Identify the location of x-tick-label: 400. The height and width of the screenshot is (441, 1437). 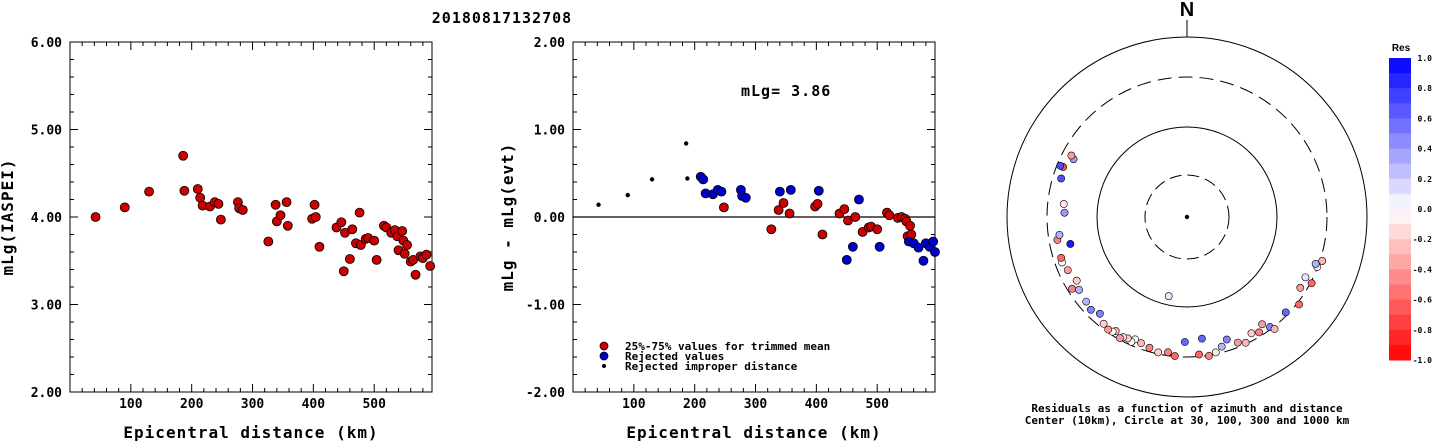
(314, 404).